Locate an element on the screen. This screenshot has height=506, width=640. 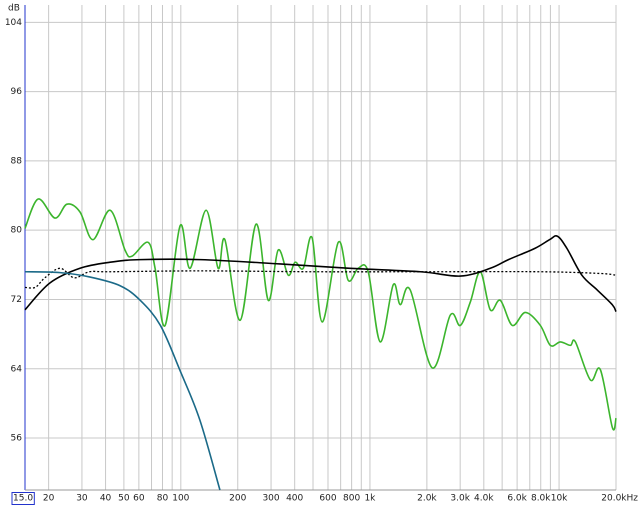
x-tick-label: 50 is located at coordinates (124, 499).